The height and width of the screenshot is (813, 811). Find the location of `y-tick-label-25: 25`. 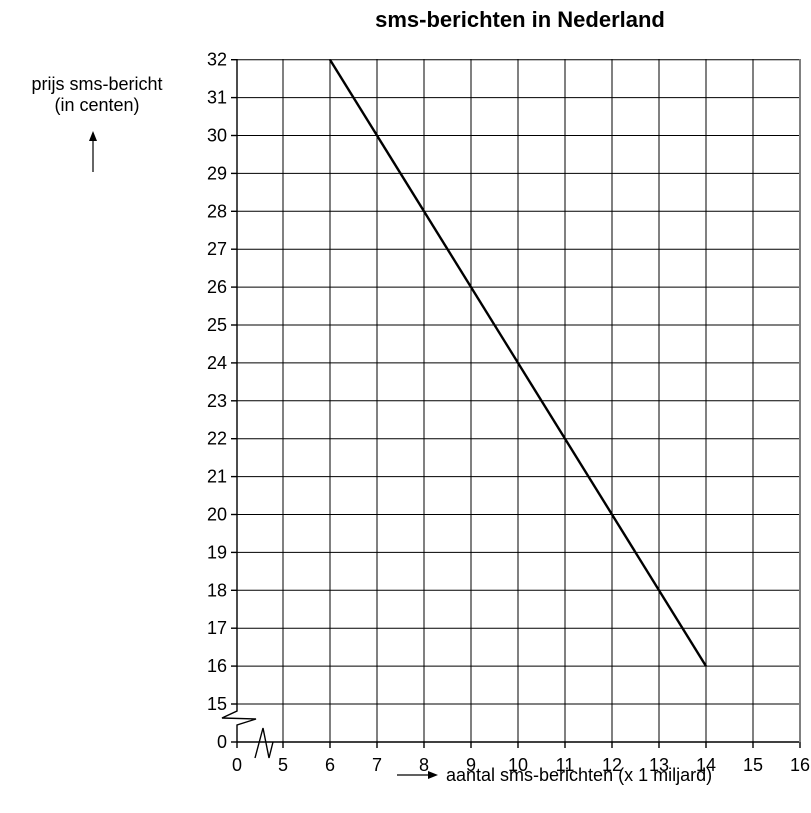

y-tick-label-25: 25 is located at coordinates (217, 325).